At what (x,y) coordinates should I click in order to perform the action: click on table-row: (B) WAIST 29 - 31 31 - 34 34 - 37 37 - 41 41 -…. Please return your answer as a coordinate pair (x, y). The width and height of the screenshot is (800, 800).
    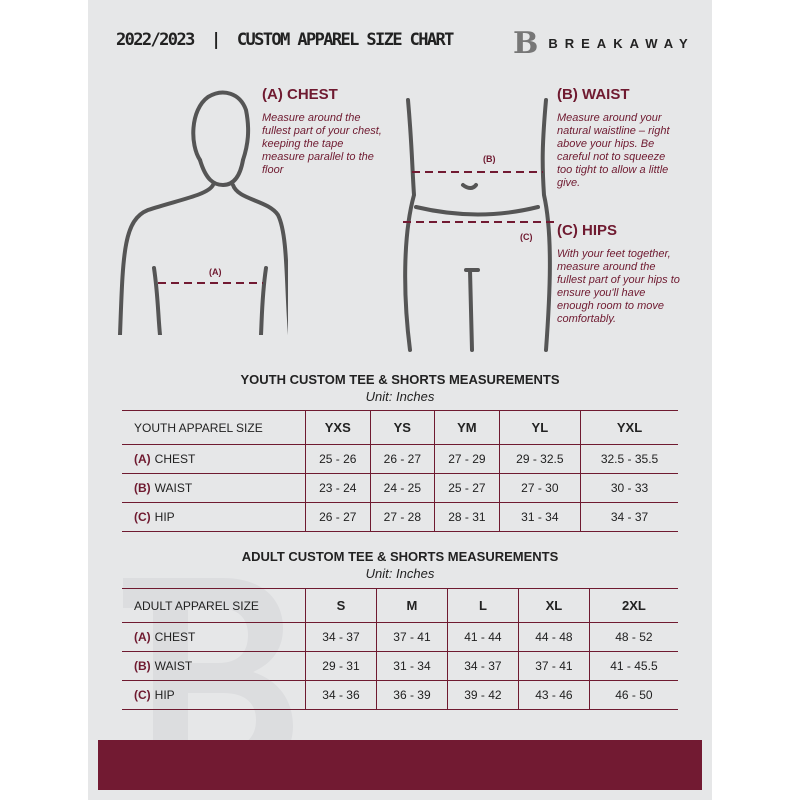
    Looking at the image, I should click on (400, 666).